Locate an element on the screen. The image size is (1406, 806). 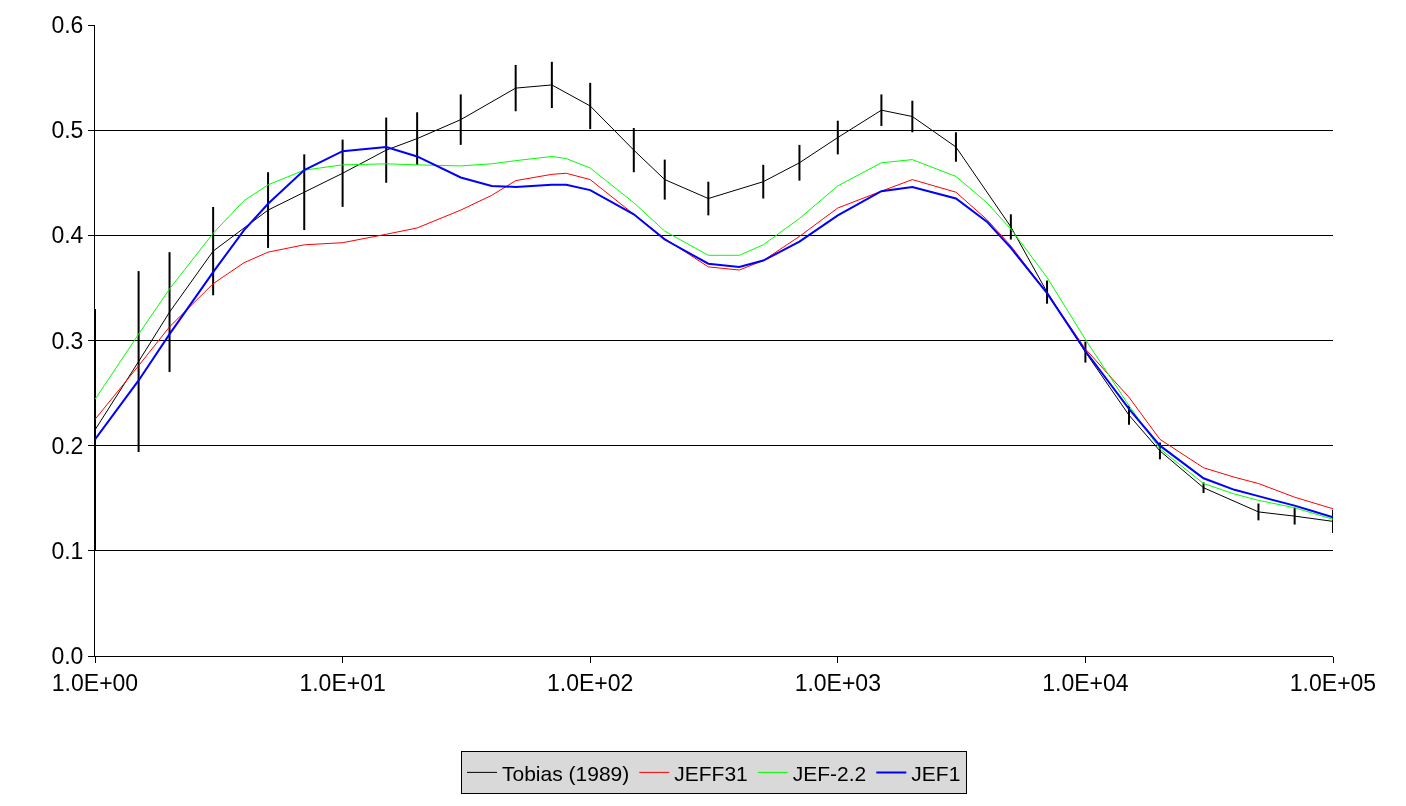
y-tick-label: 0.1 is located at coordinates (67, 550).